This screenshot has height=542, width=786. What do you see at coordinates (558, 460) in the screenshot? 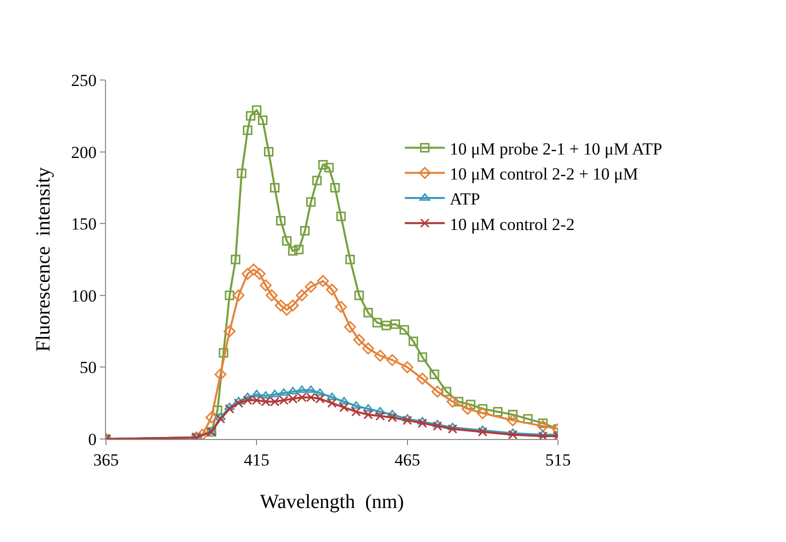
I see `x-tick-label: 515` at bounding box center [558, 460].